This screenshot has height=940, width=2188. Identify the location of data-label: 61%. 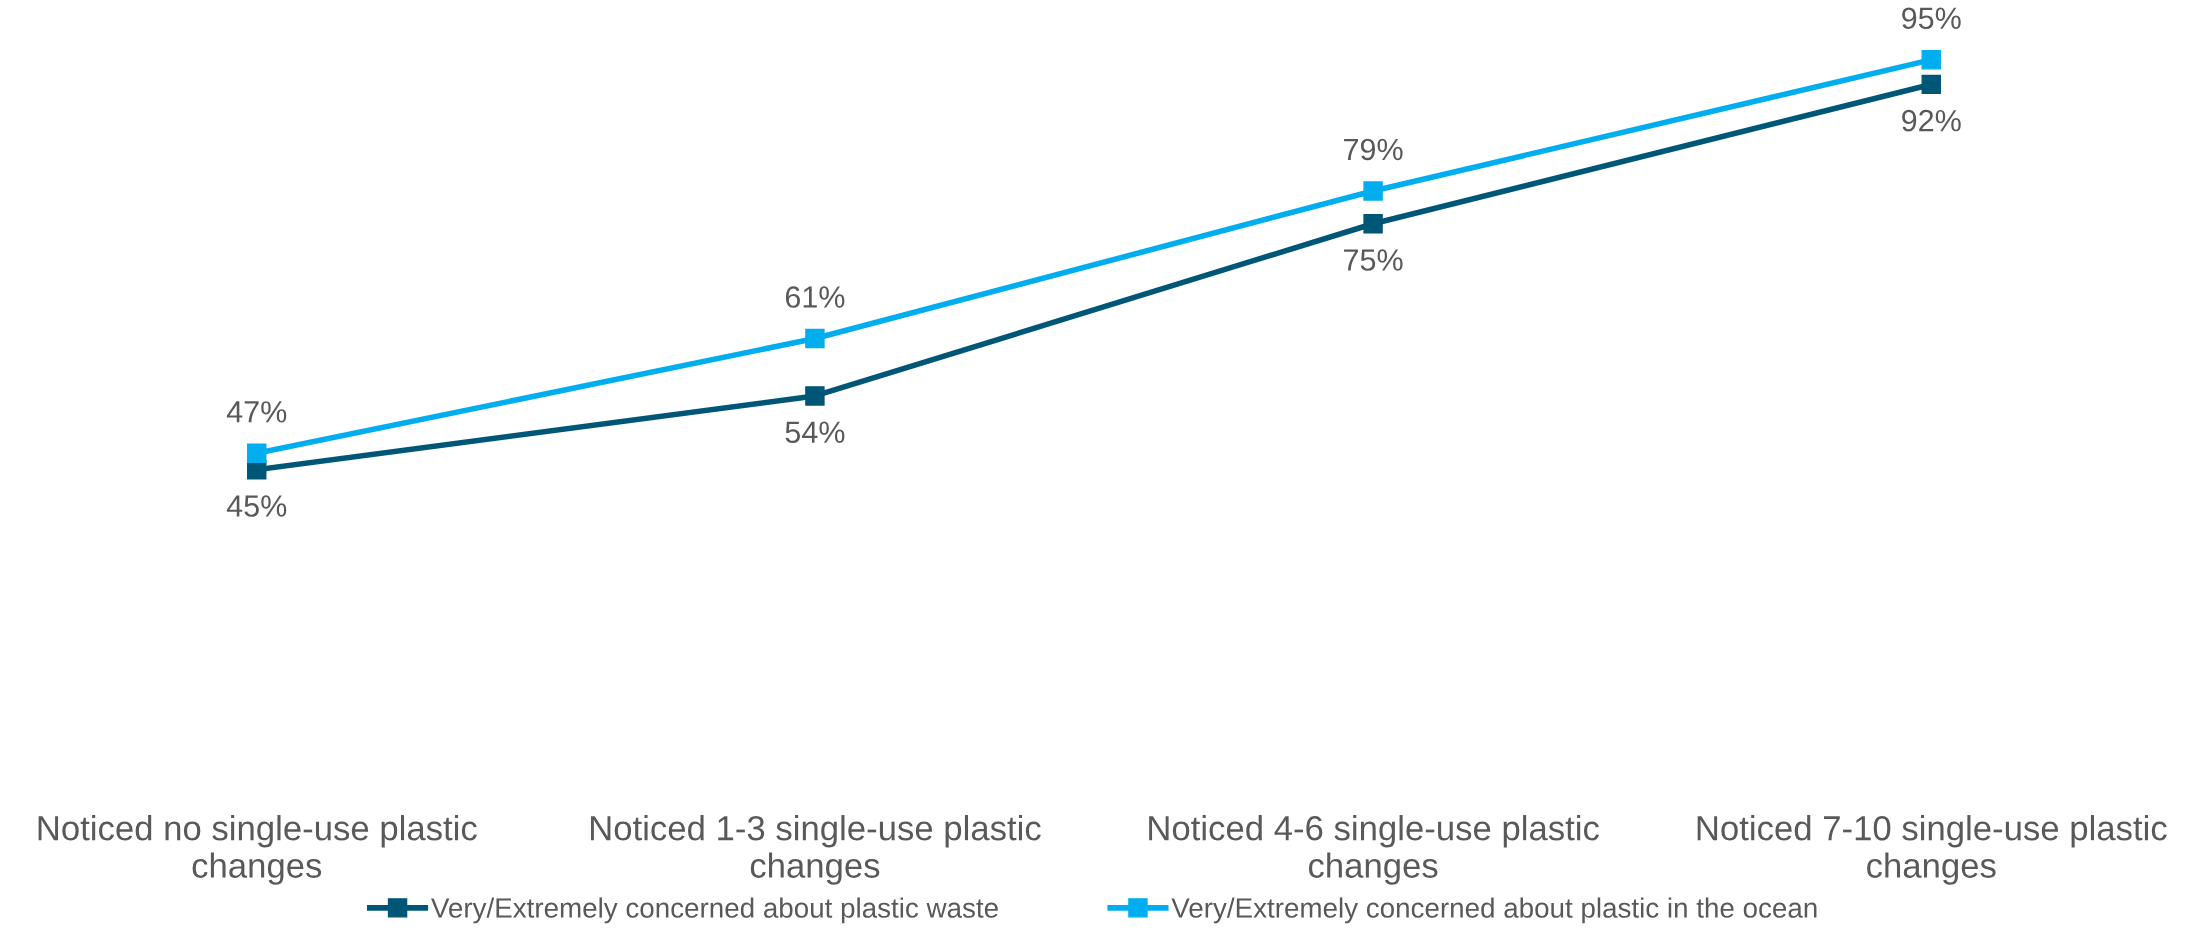
(815, 297).